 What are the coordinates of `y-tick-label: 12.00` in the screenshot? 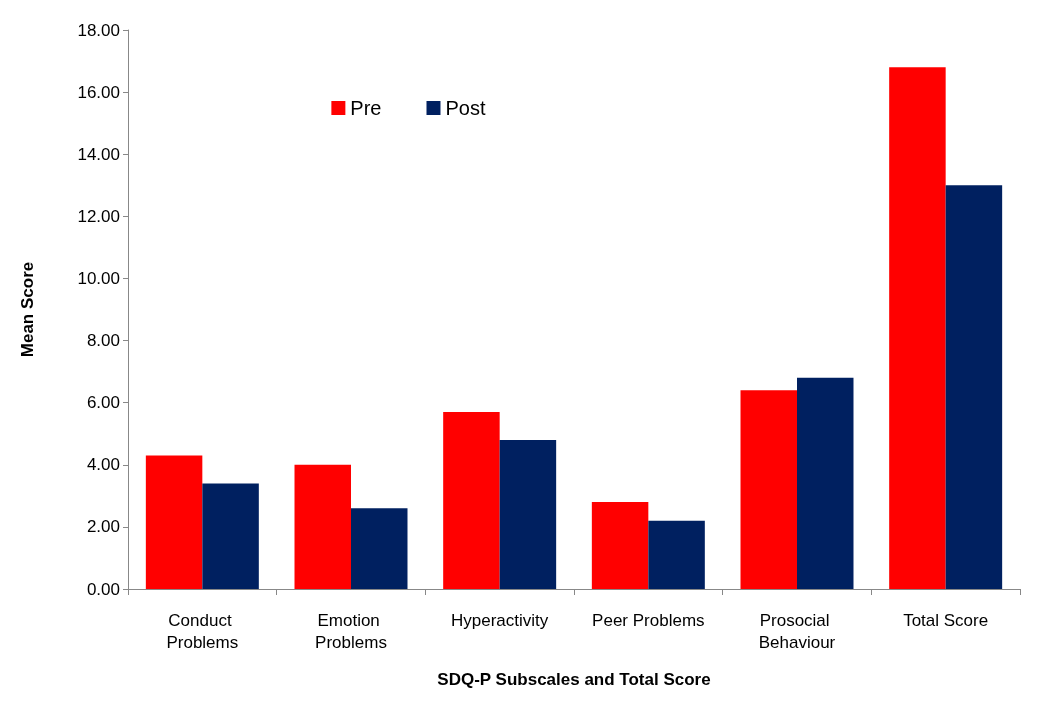 It's located at (98, 216).